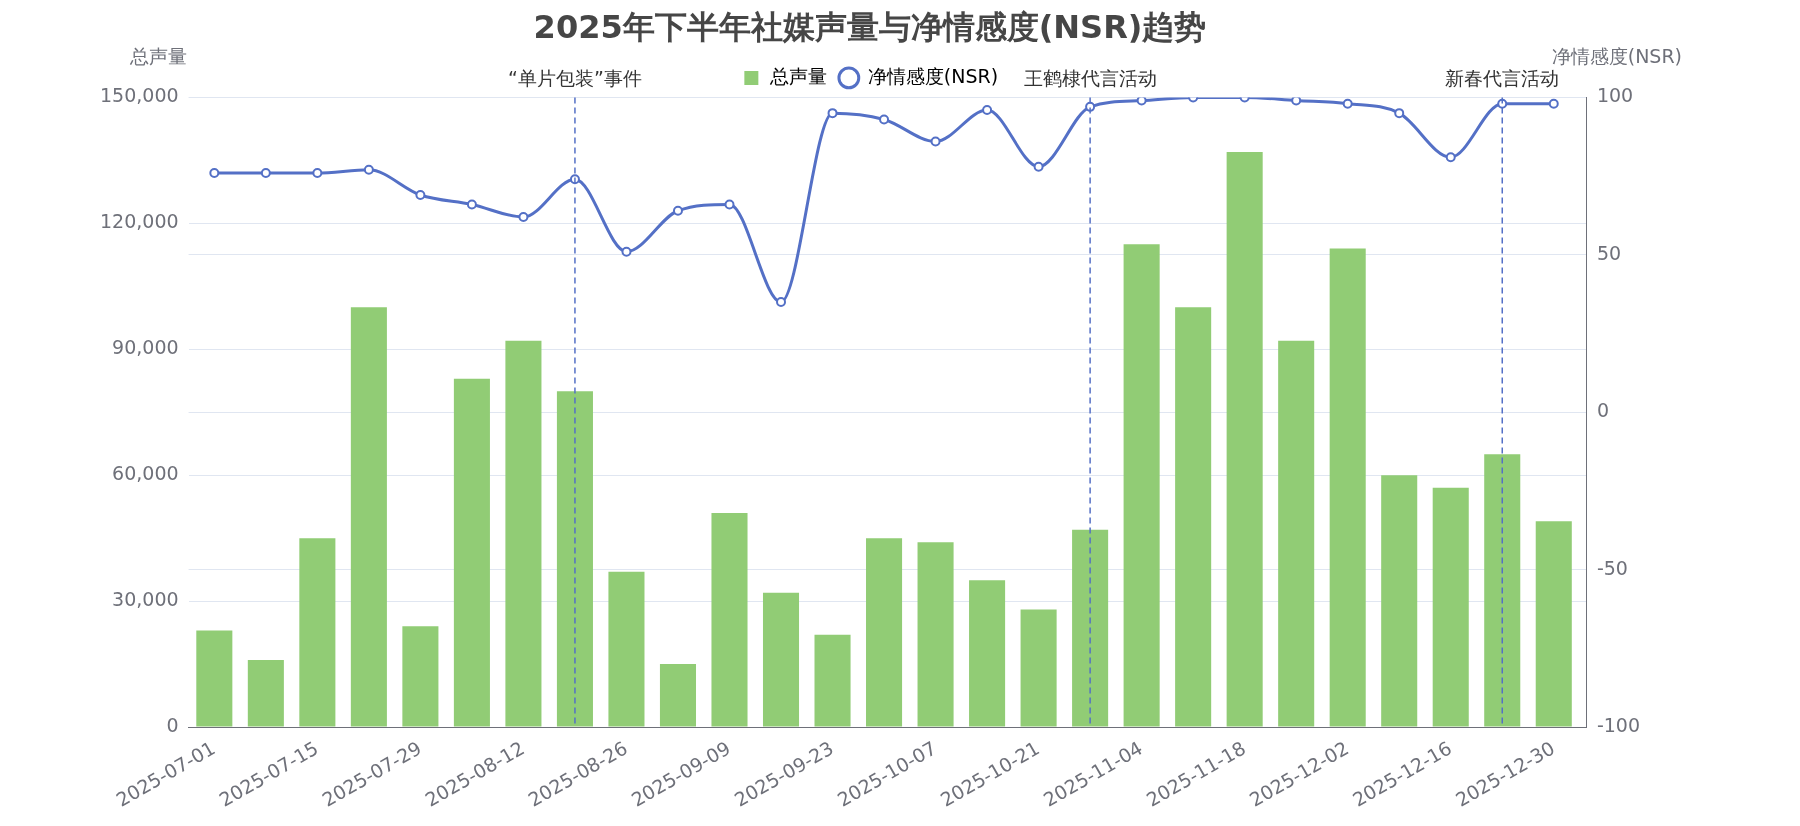 Image resolution: width=1800 pixels, height=826 pixels. I want to click on legend-label: 总声量, so click(798, 75).